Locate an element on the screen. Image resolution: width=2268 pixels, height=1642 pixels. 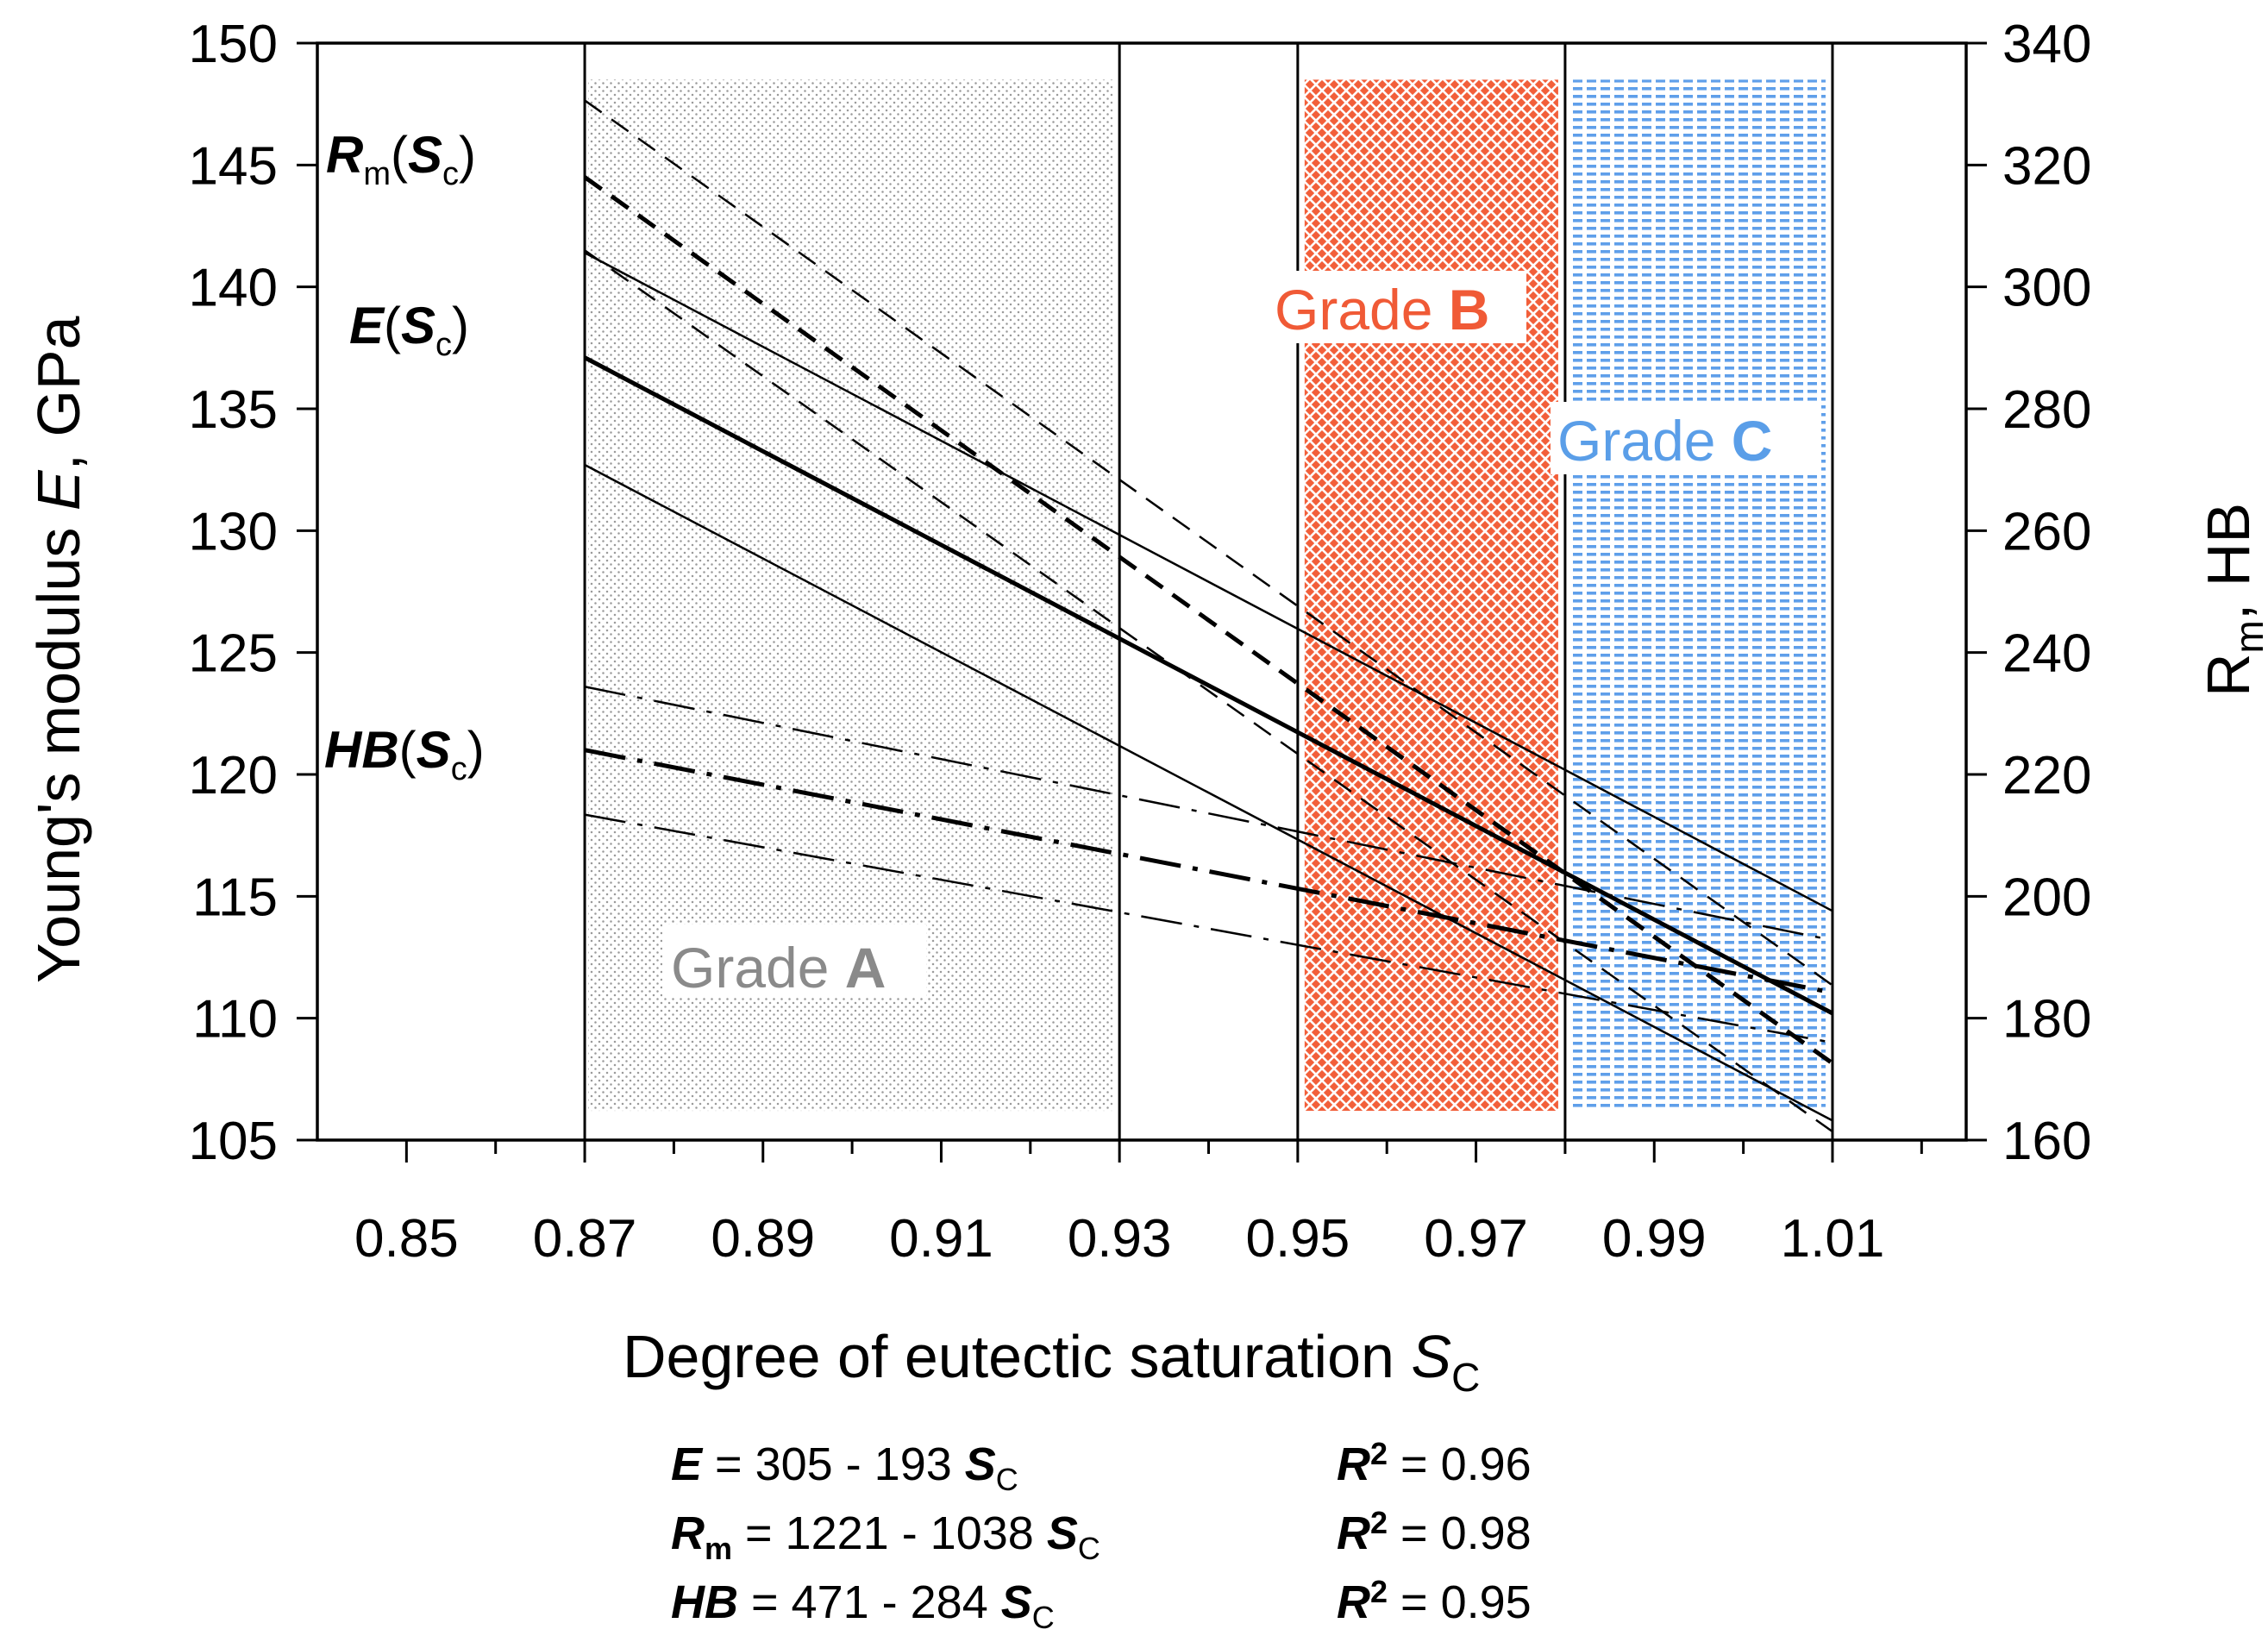
x-tick-label: 0.87 is located at coordinates (585, 1239).